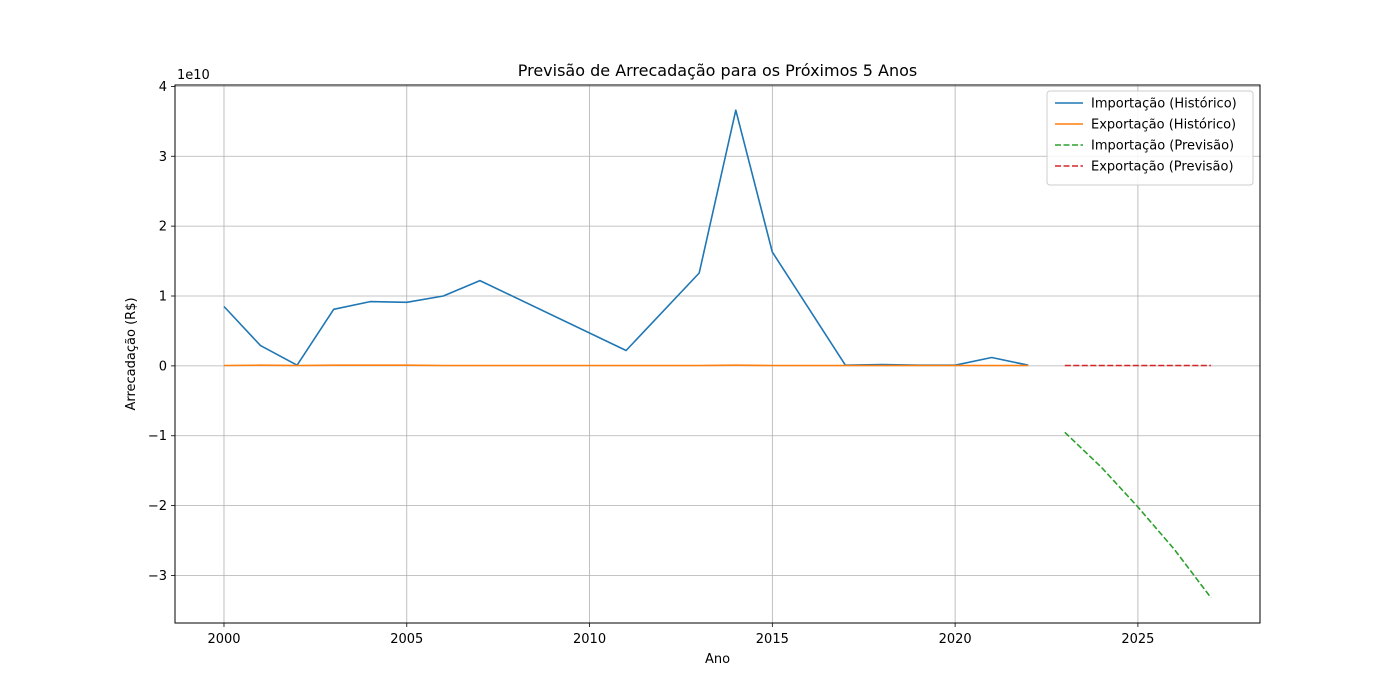  Describe the element at coordinates (193, 75) in the screenshot. I see `y-offset-label: 1e10` at that location.